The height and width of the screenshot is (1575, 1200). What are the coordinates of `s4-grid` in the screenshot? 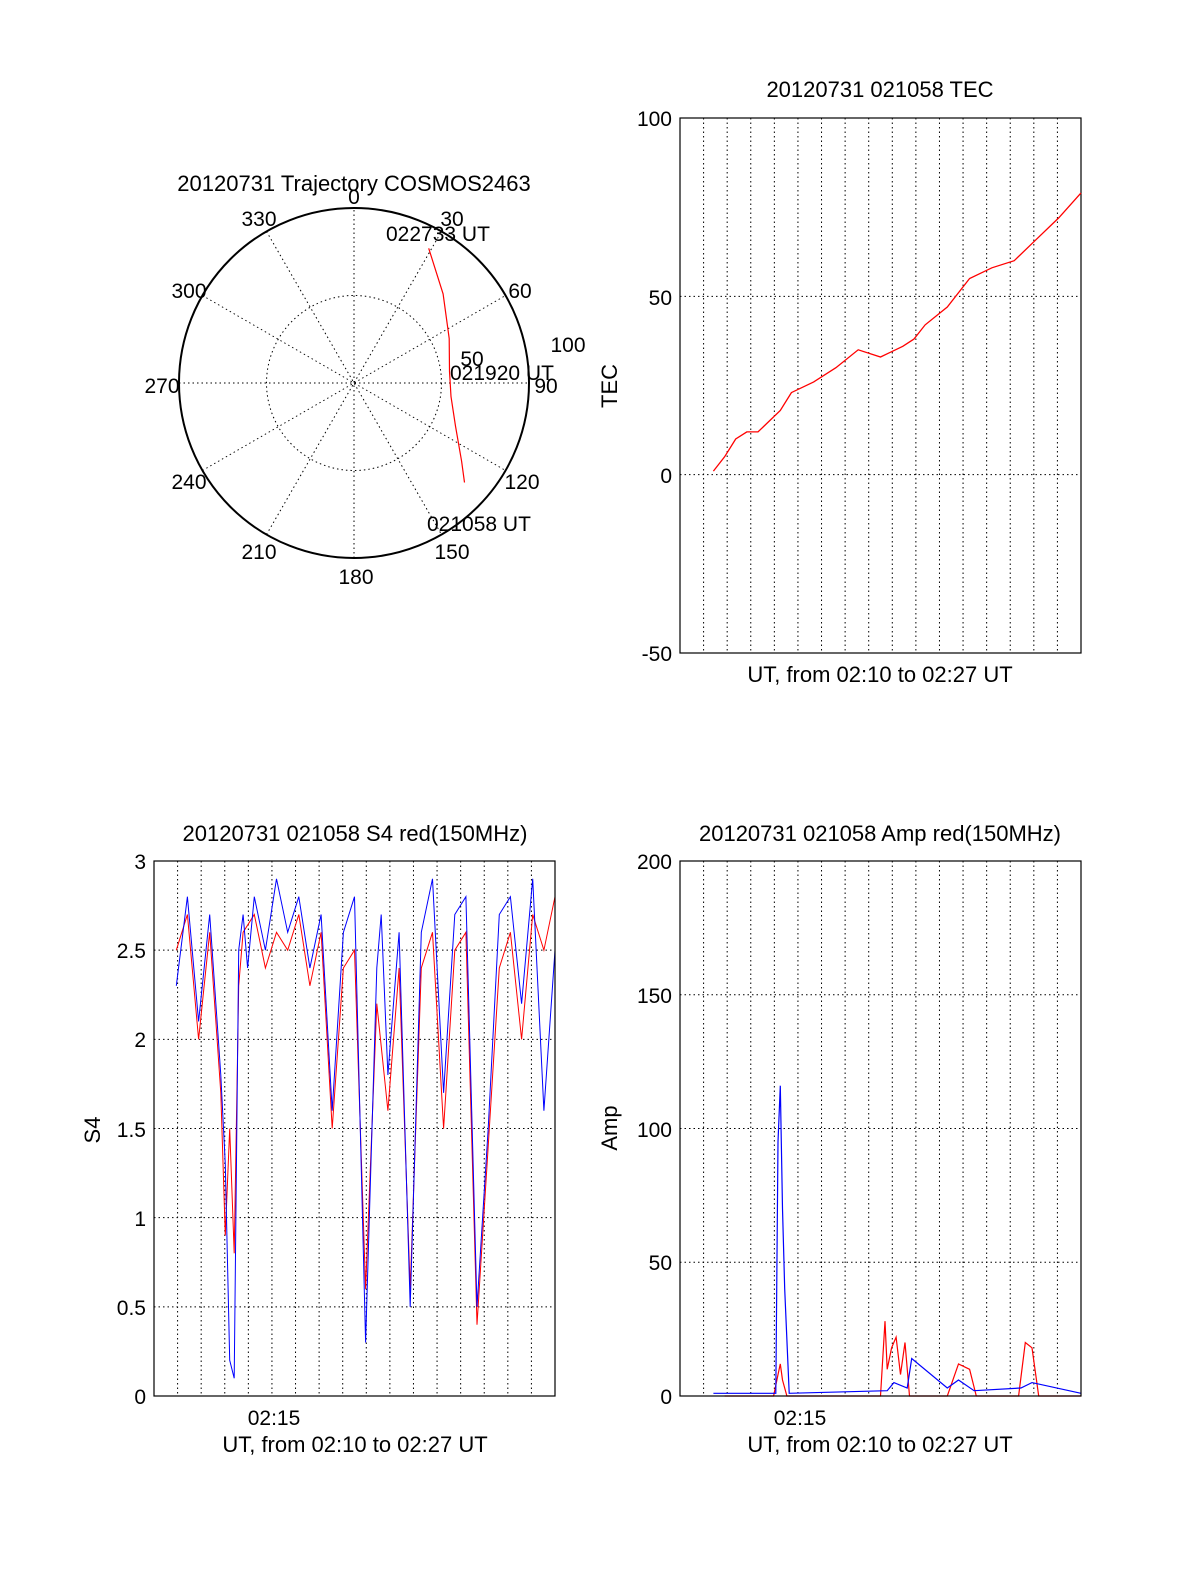 It's located at (354, 1128).